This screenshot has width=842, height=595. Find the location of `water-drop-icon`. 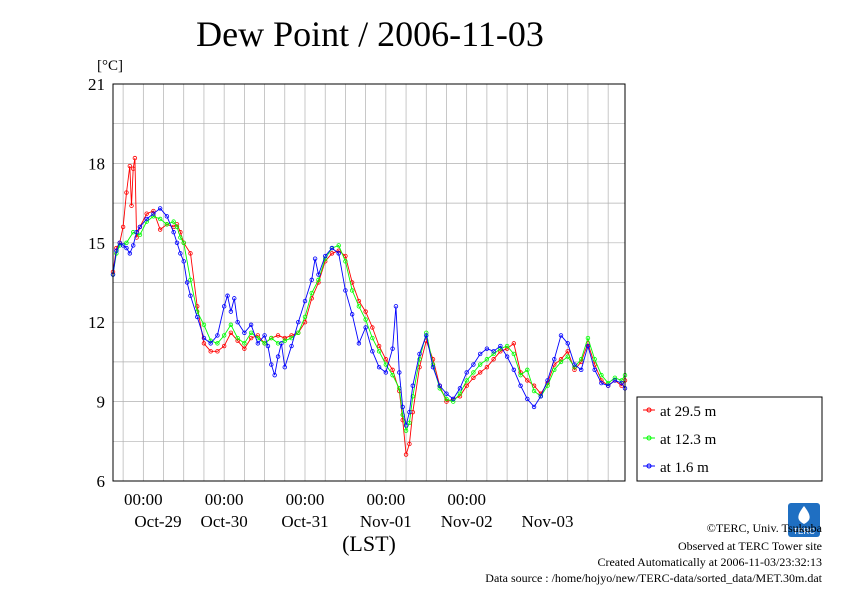

water-drop-icon is located at coordinates (804, 515).